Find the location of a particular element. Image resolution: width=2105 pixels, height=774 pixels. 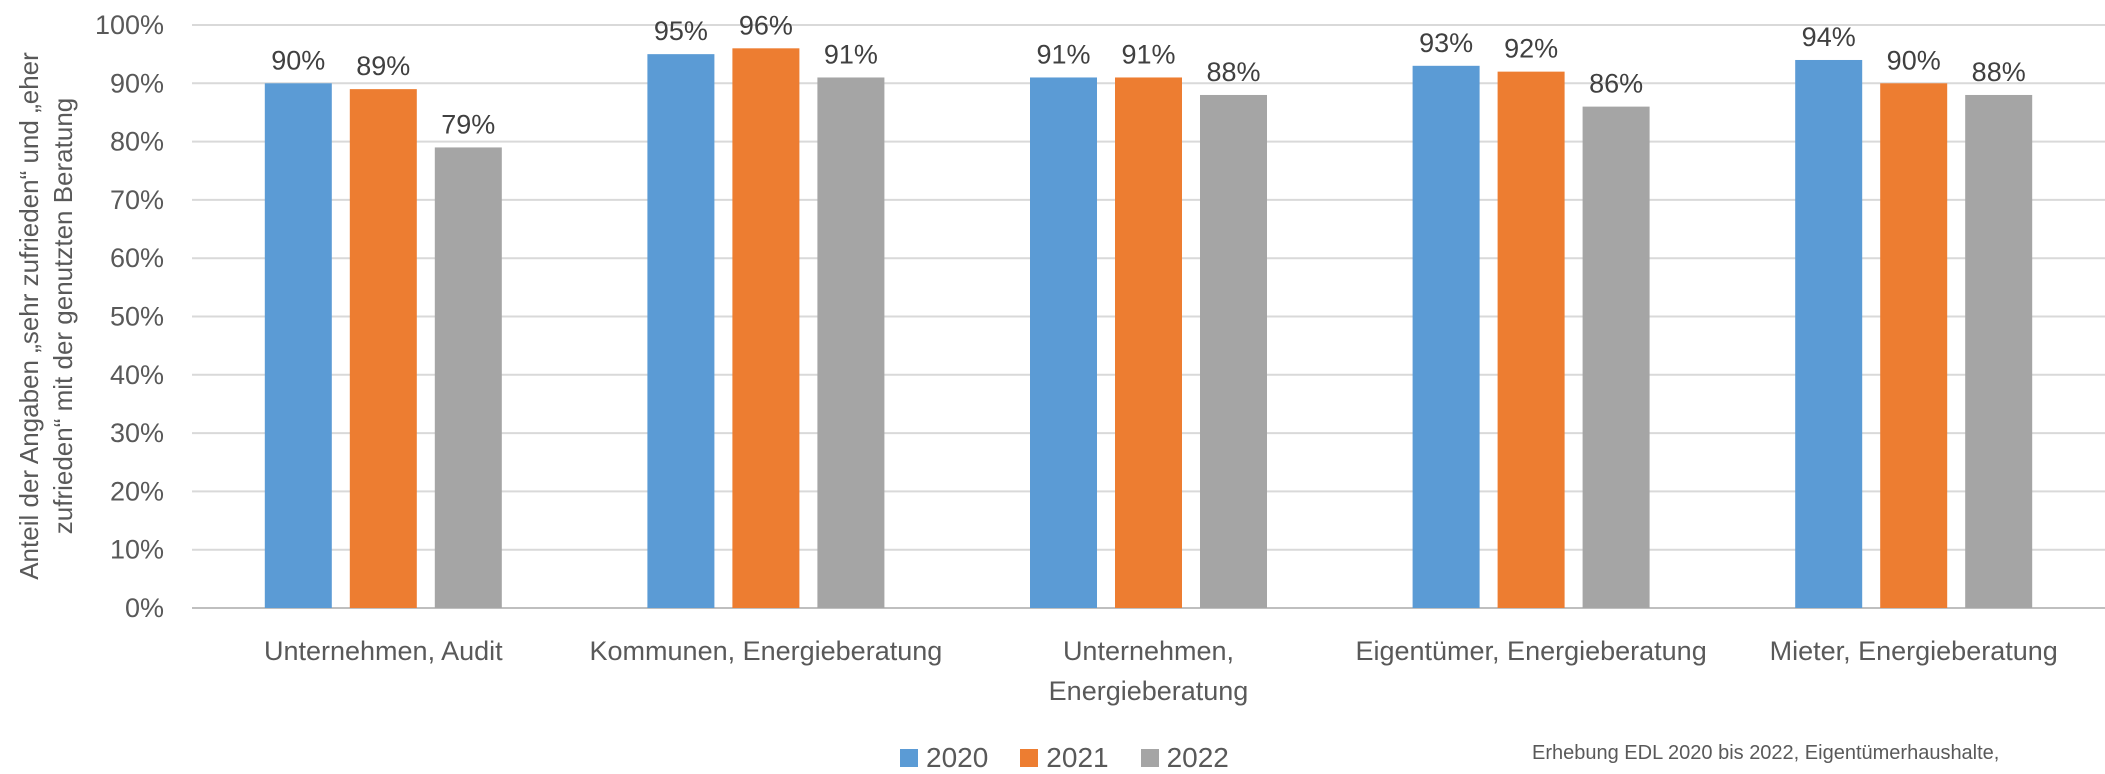

legend-item-2021: 2021 is located at coordinates (1064, 758).